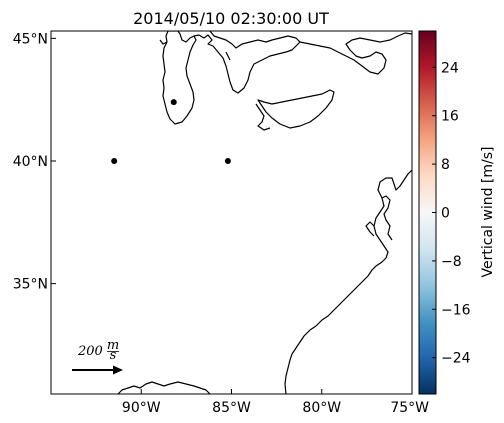 The image size is (504, 423). Describe the element at coordinates (355, 53) in the screenshot. I see `lake-ontario-shore` at that location.